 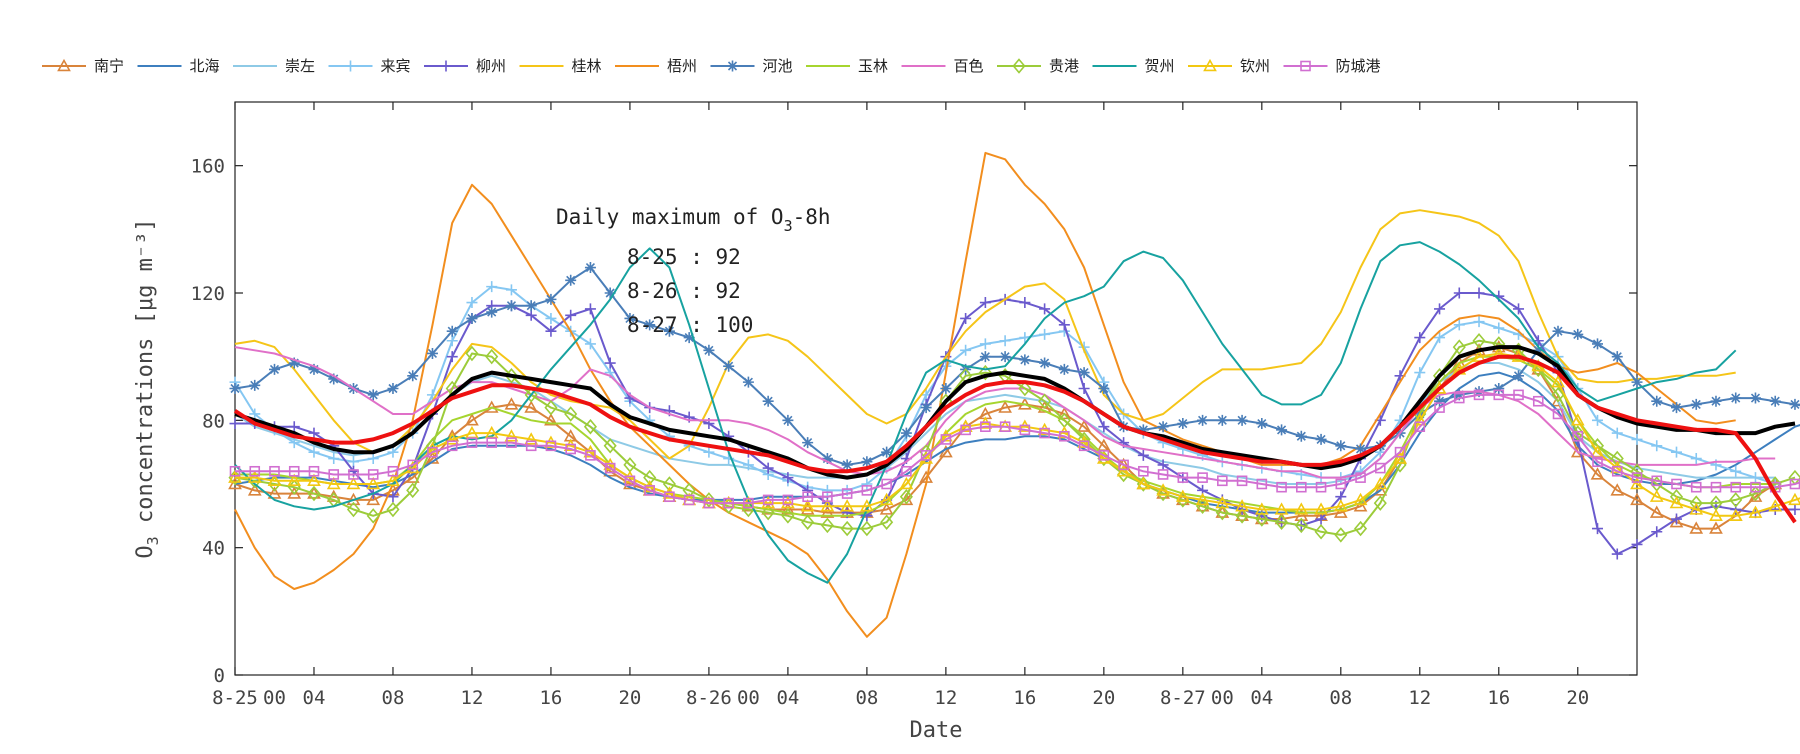 I want to click on legend-label: 河池, so click(x=778, y=66).